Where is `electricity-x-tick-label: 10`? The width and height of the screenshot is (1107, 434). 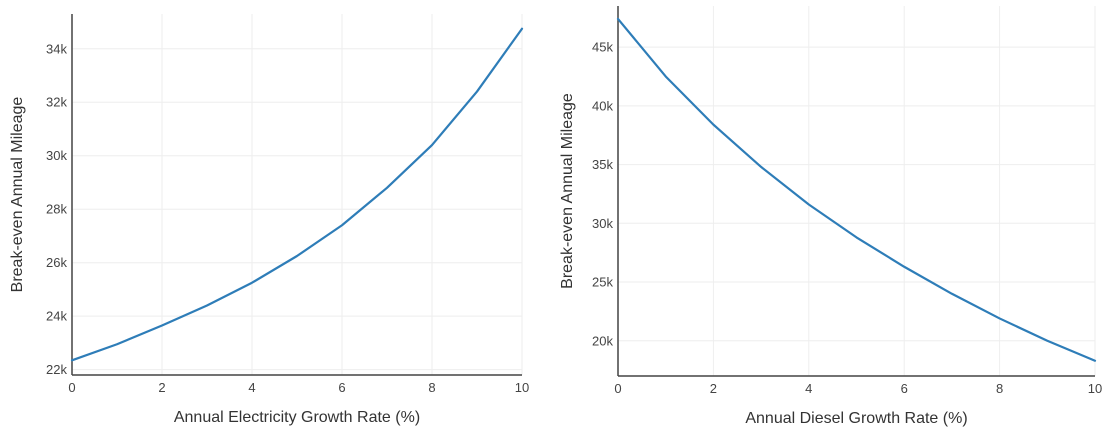
electricity-x-tick-label: 10 is located at coordinates (522, 387).